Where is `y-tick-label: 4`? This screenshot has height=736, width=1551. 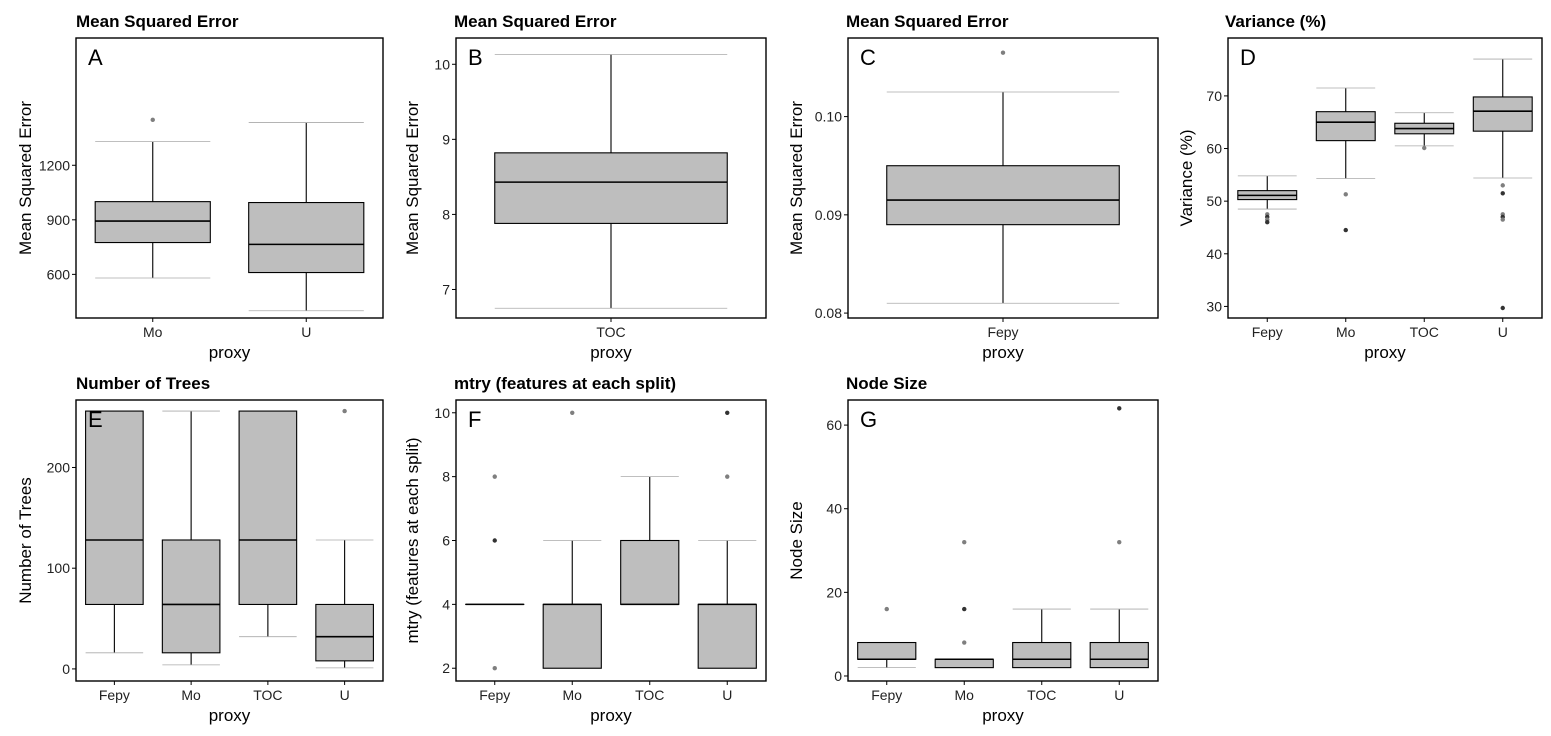 y-tick-label: 4 is located at coordinates (446, 604).